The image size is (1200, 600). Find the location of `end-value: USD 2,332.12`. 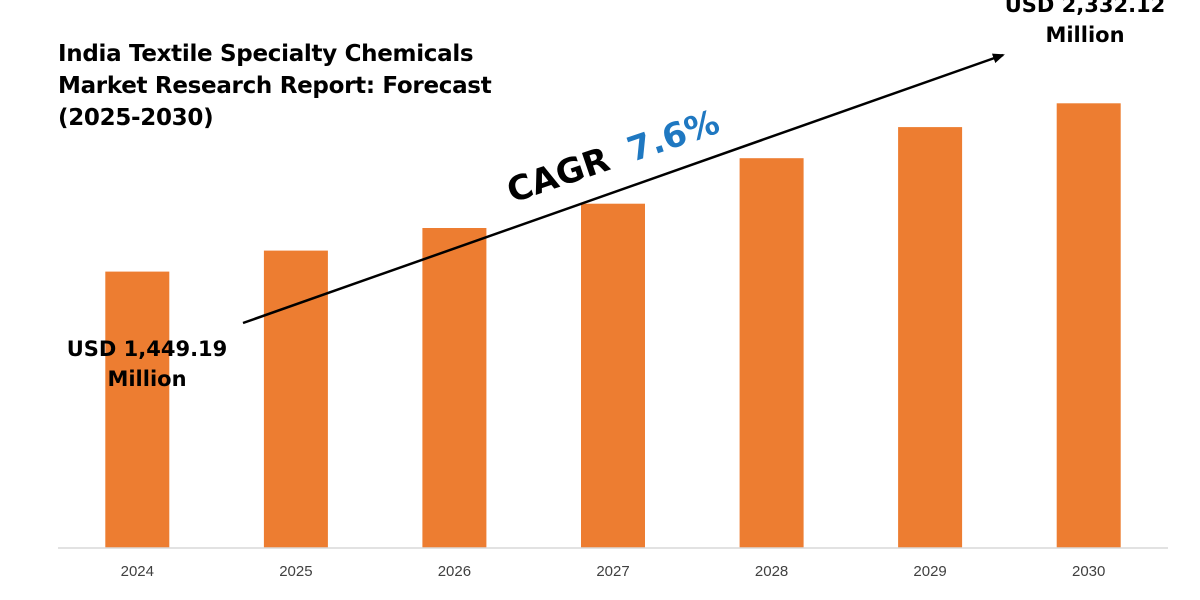

end-value: USD 2,332.12 is located at coordinates (1085, 8).